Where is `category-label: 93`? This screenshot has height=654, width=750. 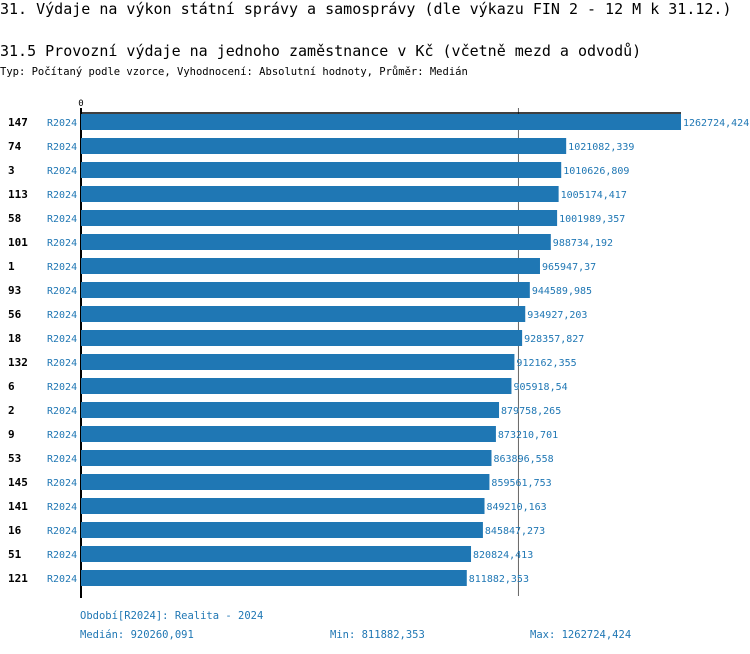 category-label: 93 is located at coordinates (14, 290).